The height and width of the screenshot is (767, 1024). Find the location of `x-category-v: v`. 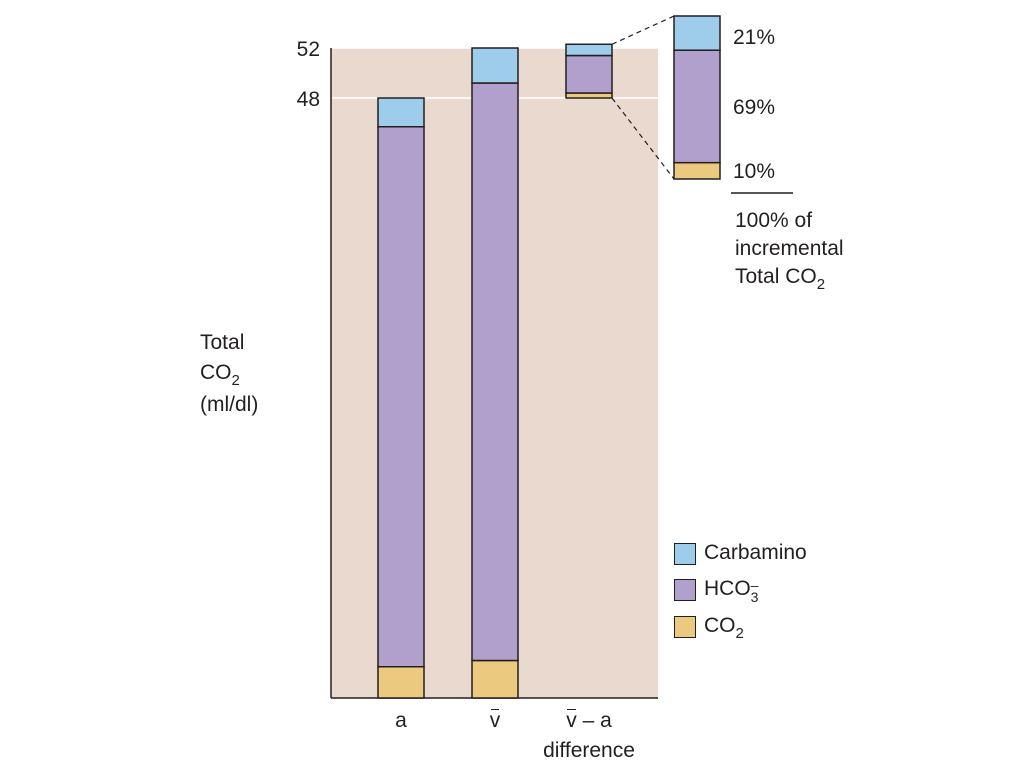

x-category-v: v is located at coordinates (495, 721).